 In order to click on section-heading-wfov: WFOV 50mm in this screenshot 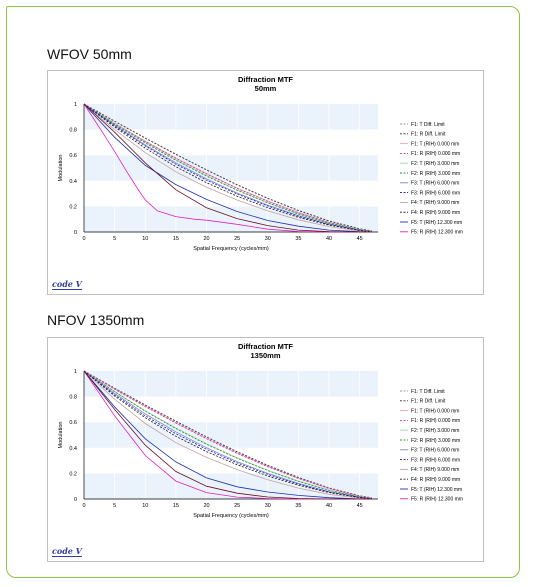, I will do `click(89, 54)`.